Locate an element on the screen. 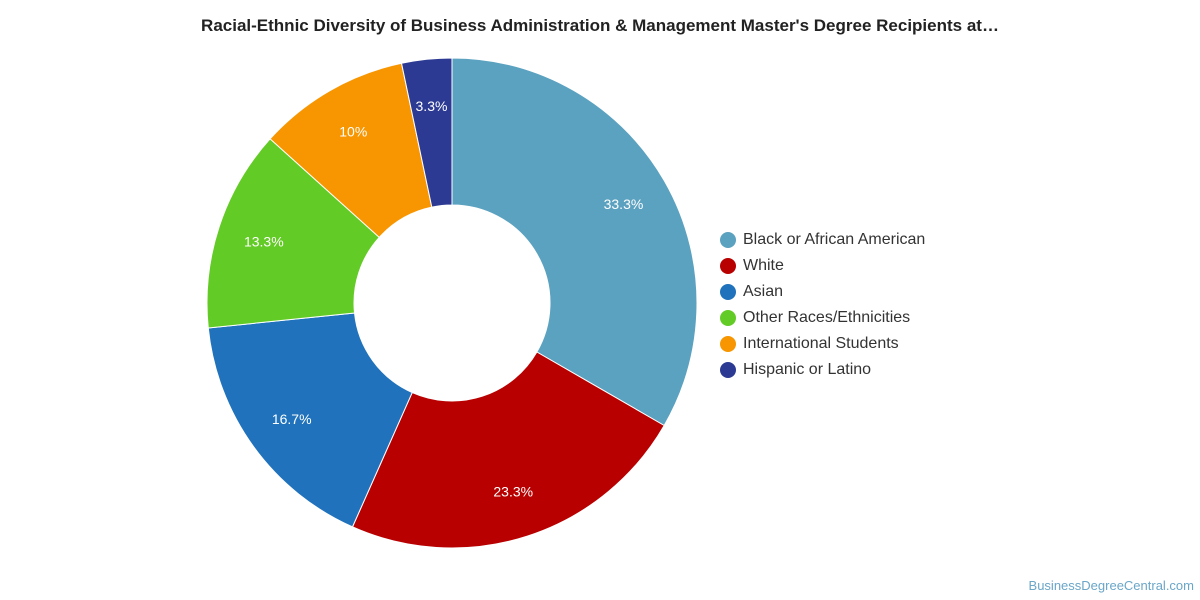  slice-label-1: 23.3% is located at coordinates (513, 491).